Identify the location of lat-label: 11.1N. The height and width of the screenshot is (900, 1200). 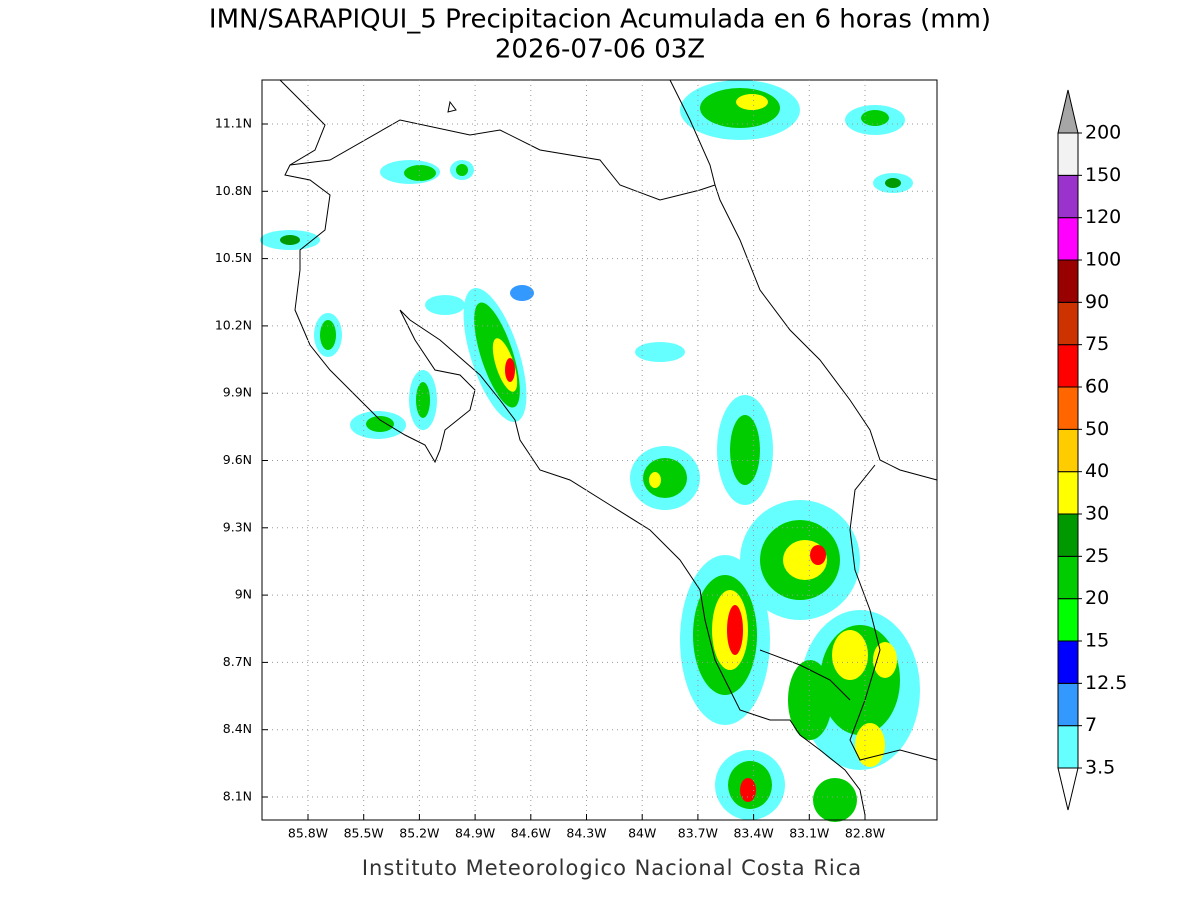
(233, 123).